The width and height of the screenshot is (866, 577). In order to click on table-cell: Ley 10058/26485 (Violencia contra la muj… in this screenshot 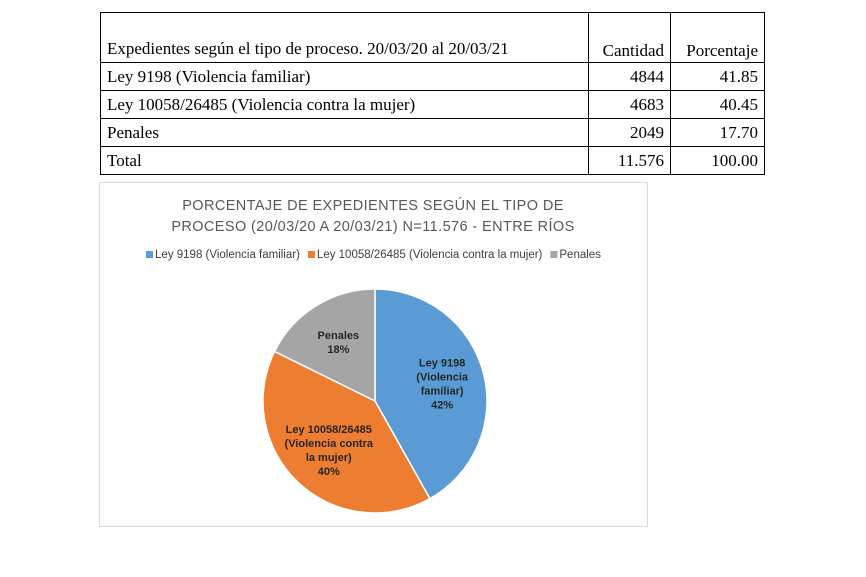, I will do `click(344, 104)`.